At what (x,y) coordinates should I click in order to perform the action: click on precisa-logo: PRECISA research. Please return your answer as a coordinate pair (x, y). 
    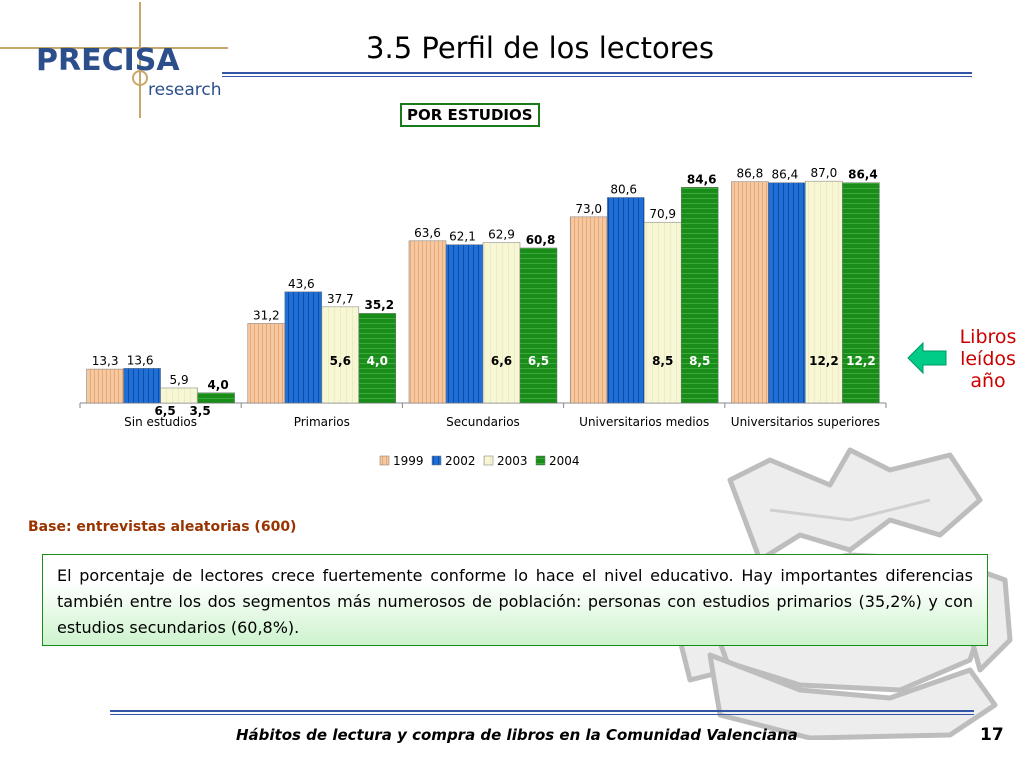
    Looking at the image, I should click on (114, 60).